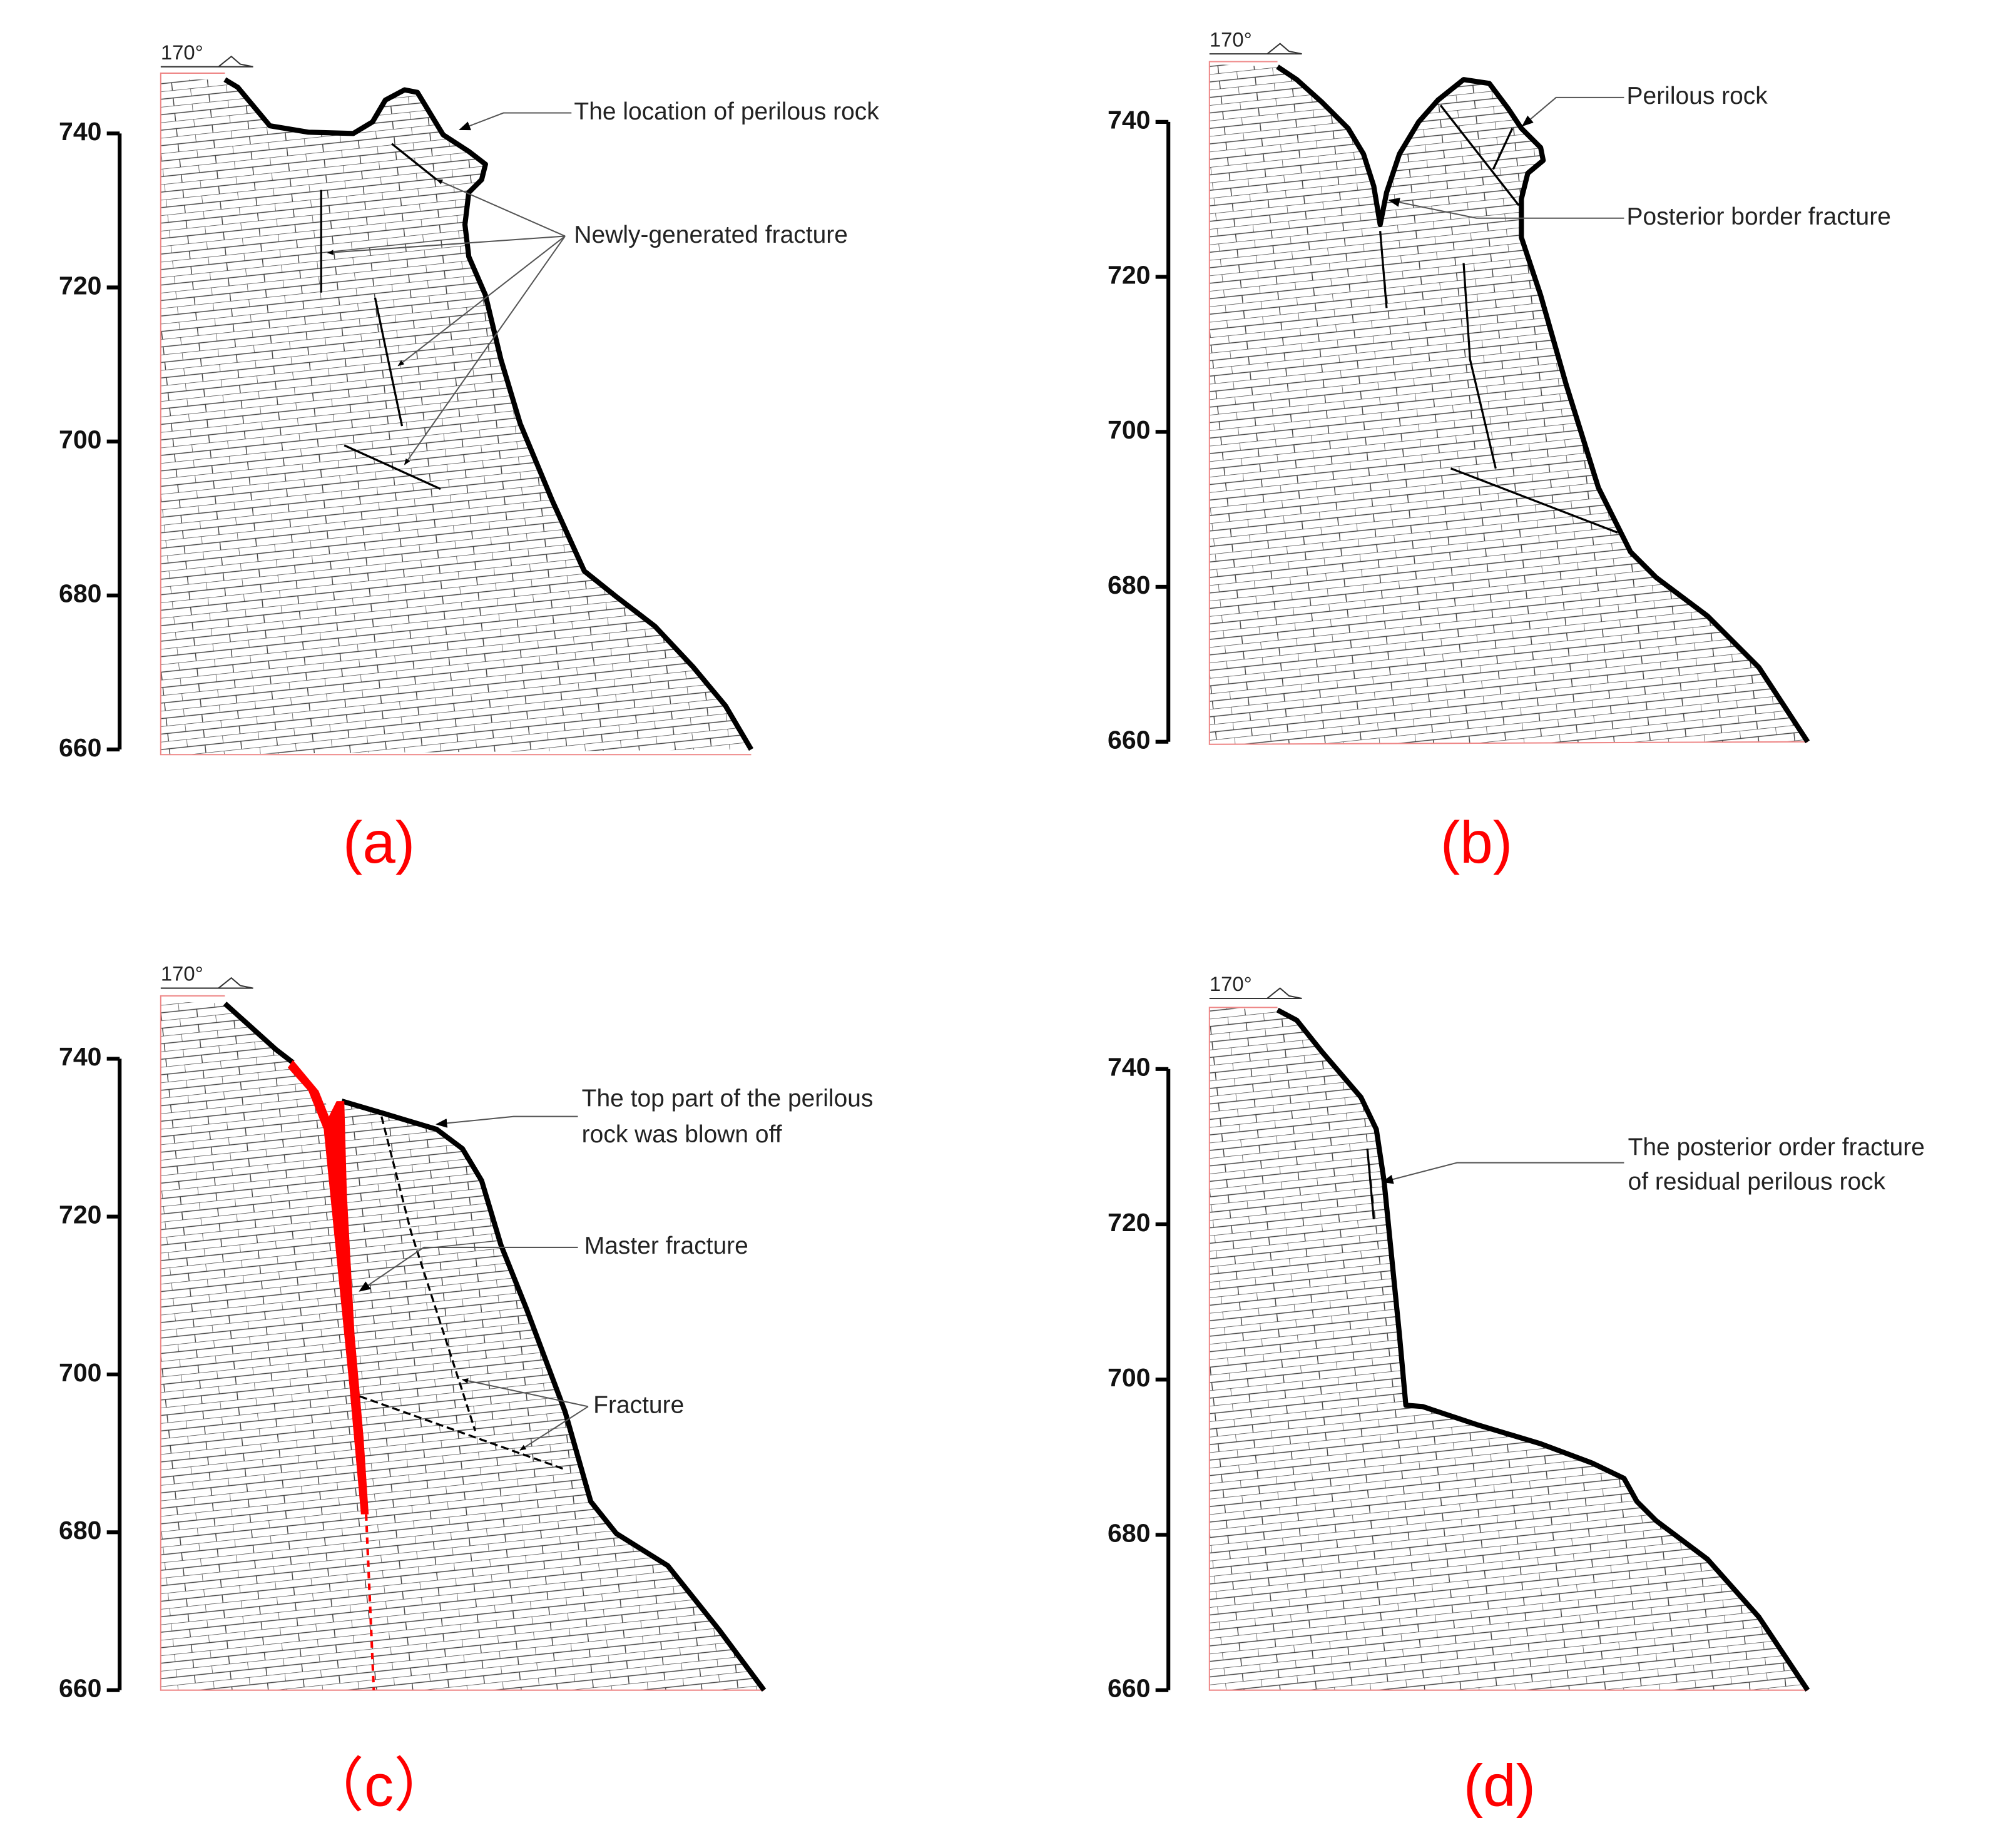 The width and height of the screenshot is (2003, 1848). Describe the element at coordinates (682, 1134) in the screenshot. I see `annotation: rock was blown off` at that location.